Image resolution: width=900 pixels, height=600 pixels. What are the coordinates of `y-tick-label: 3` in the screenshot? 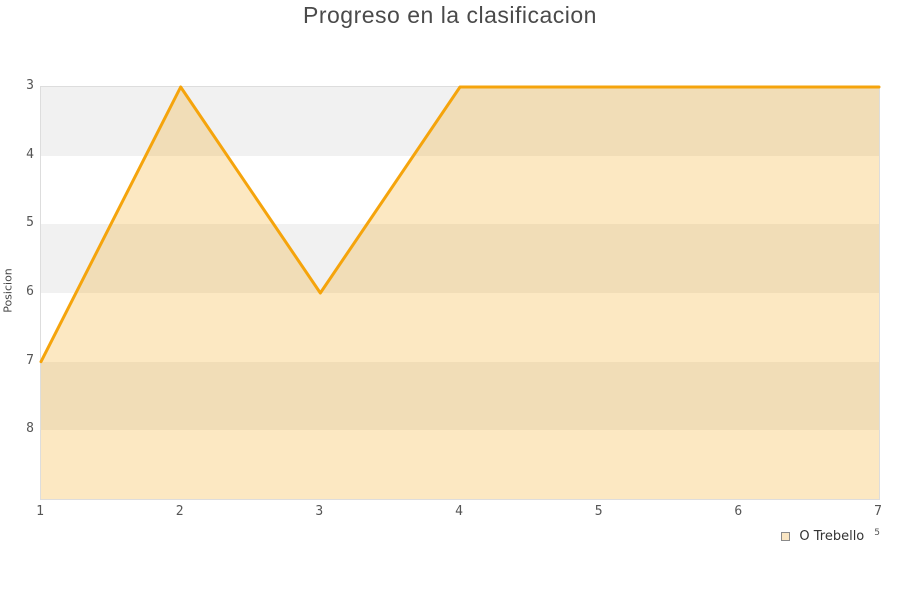 It's located at (30, 85).